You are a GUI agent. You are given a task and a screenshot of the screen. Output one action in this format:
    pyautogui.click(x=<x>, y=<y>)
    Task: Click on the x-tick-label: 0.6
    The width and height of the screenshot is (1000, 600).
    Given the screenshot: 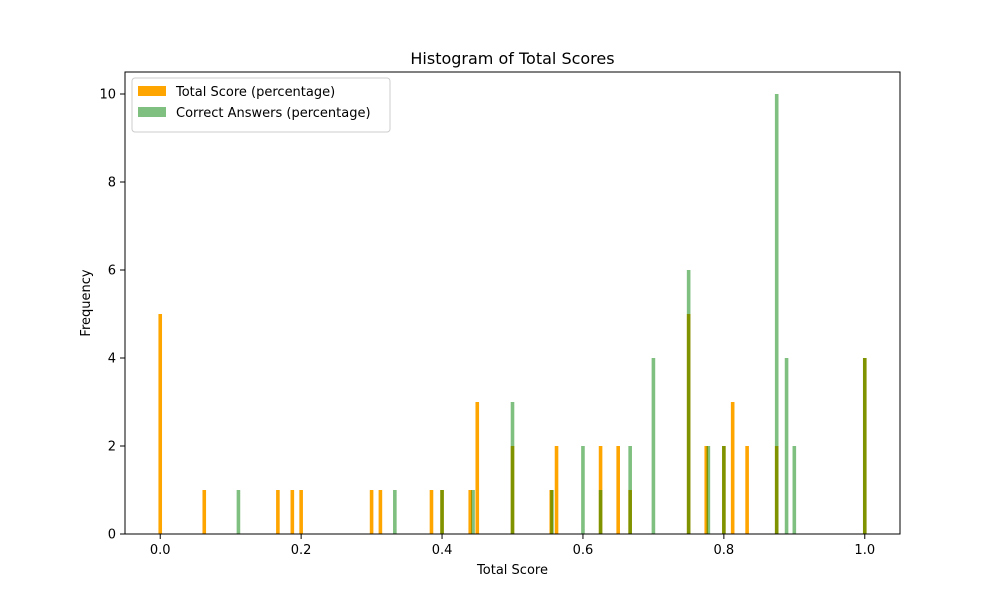 What is the action you would take?
    pyautogui.click(x=583, y=550)
    